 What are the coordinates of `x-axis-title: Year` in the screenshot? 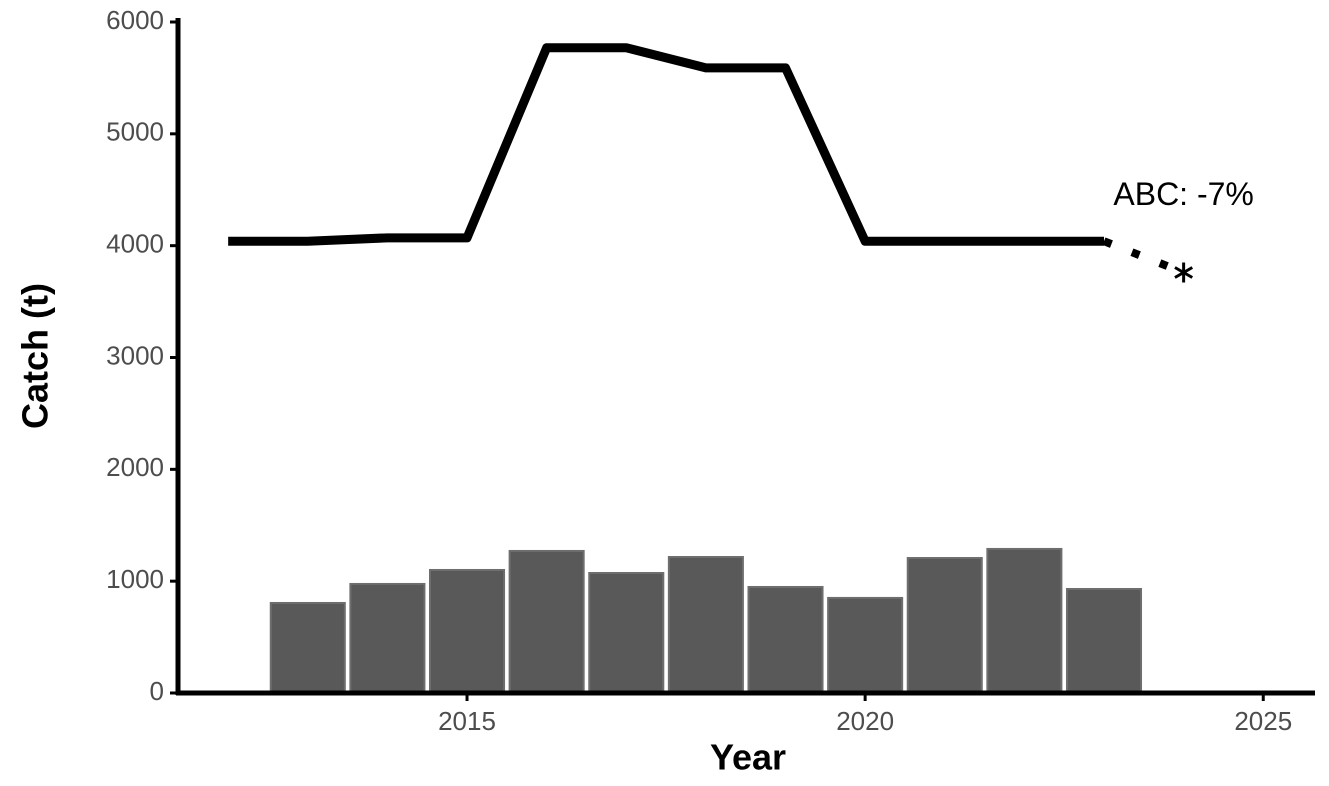 It's located at (748, 757).